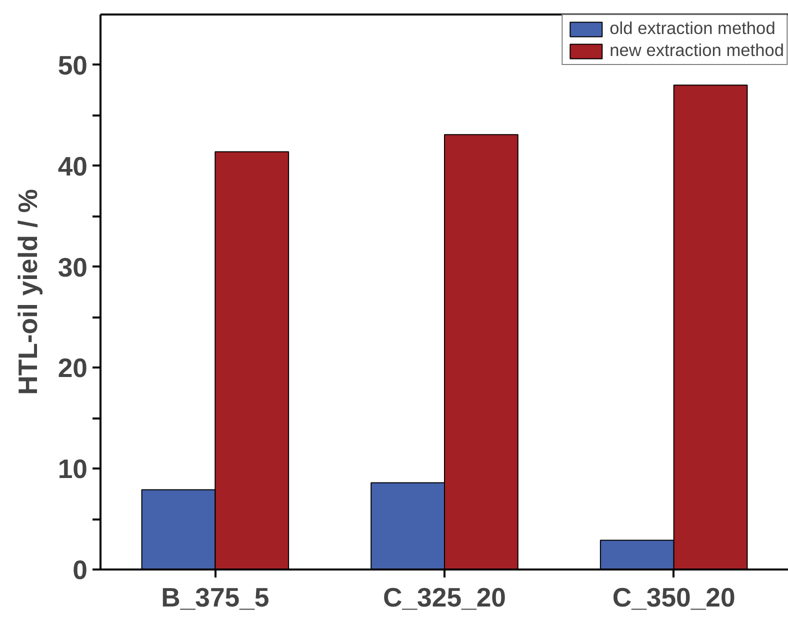 The width and height of the screenshot is (788, 623). I want to click on y-tick-label: 20, so click(73, 368).